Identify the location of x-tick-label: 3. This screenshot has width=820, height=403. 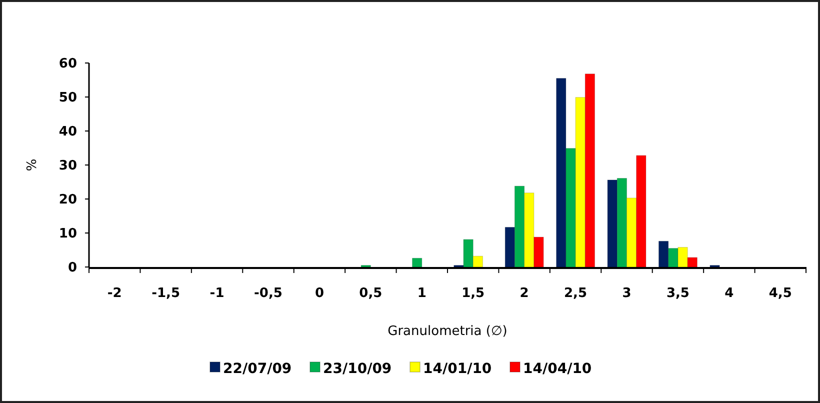
(627, 293).